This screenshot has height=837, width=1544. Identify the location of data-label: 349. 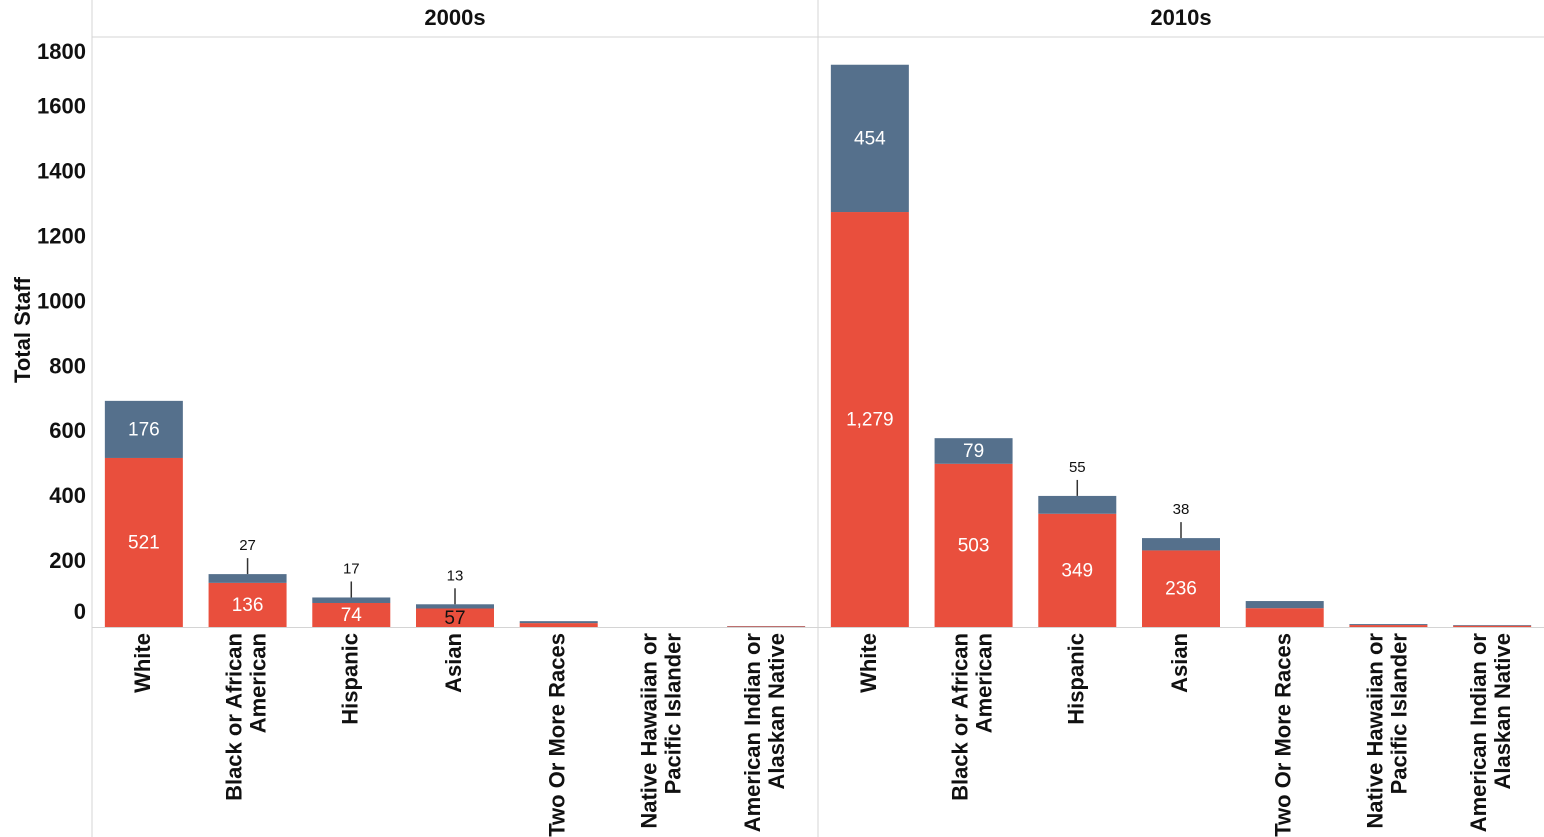
(1077, 570).